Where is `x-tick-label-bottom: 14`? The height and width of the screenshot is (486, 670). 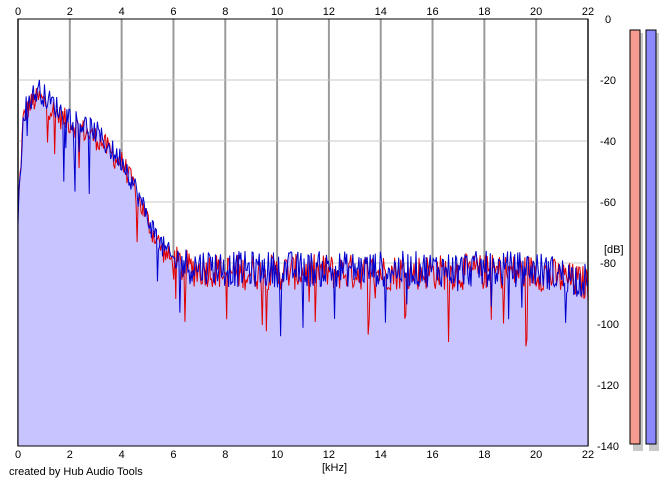
x-tick-label-bottom: 14 is located at coordinates (381, 455).